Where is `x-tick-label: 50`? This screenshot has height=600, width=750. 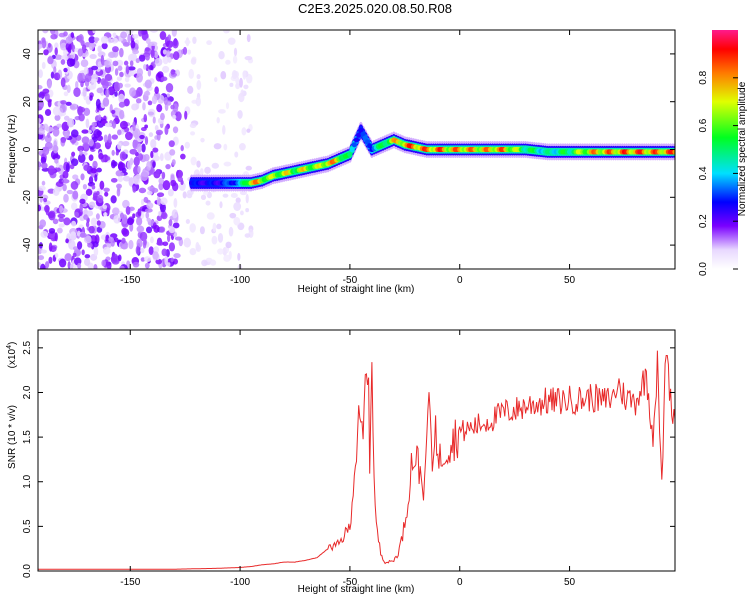
x-tick-label: 50 is located at coordinates (570, 280).